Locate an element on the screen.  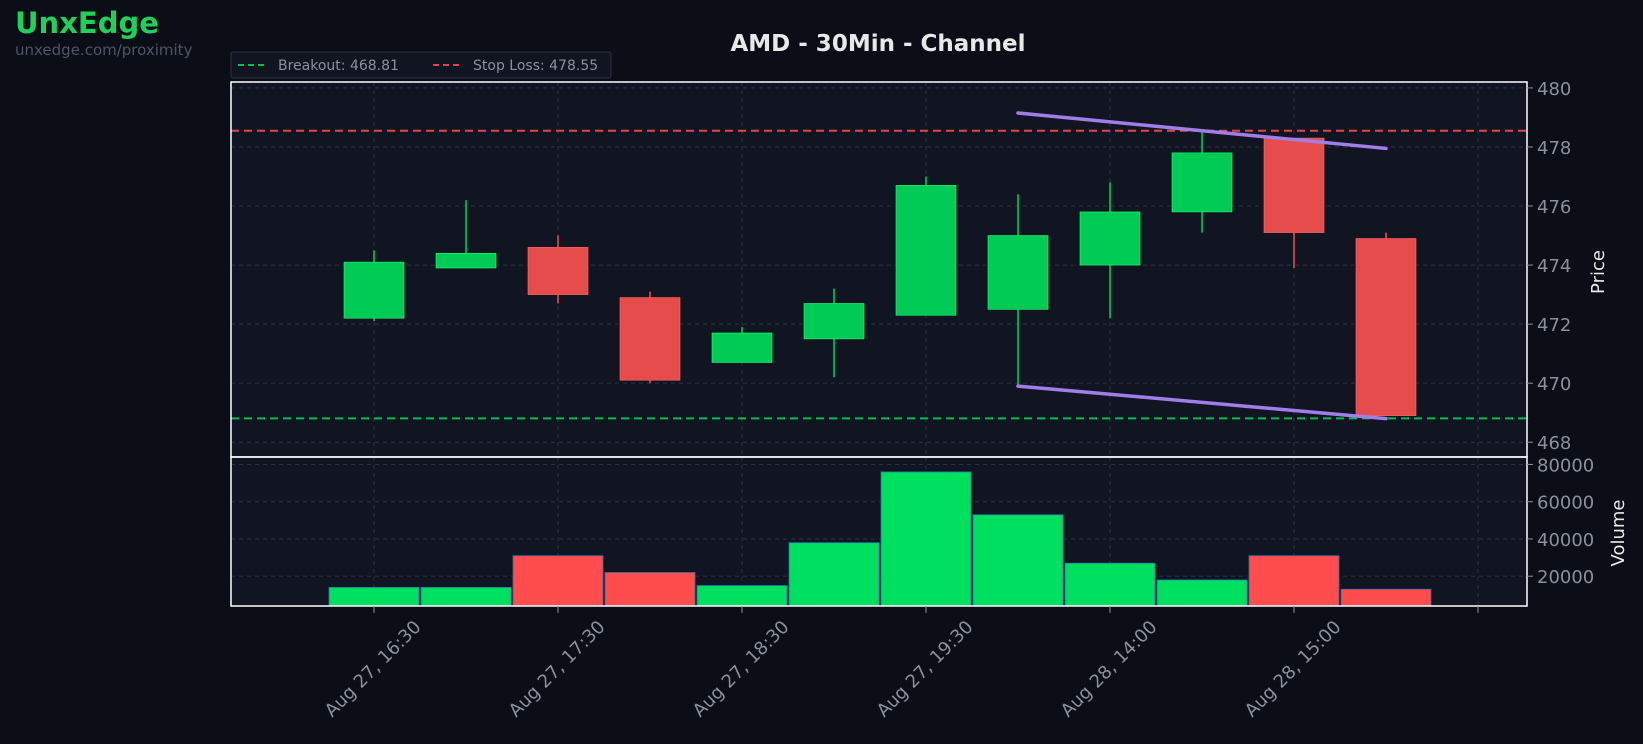
brand-name: UnxEdge is located at coordinates (87, 23).